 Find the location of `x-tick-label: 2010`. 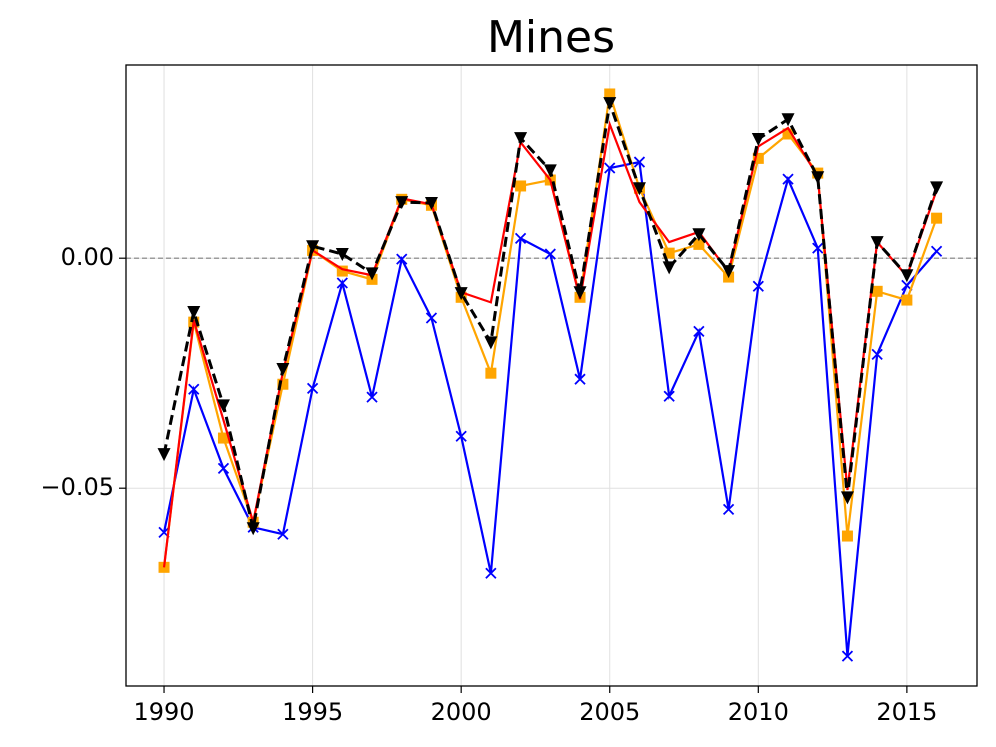

x-tick-label: 2010 is located at coordinates (758, 712).